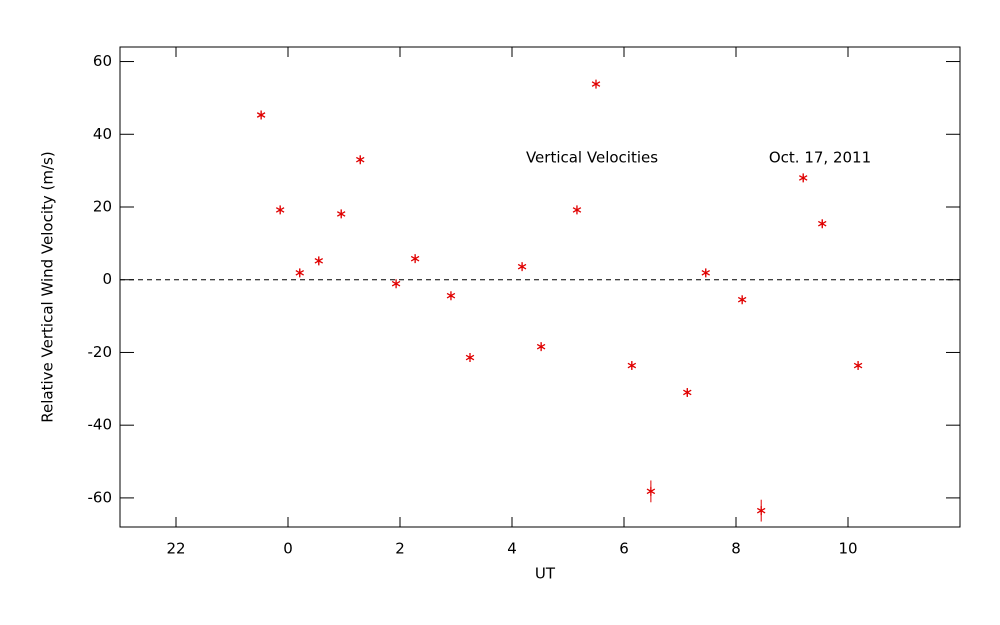  Describe the element at coordinates (100, 352) in the screenshot. I see `y-tick-label: -20` at that location.